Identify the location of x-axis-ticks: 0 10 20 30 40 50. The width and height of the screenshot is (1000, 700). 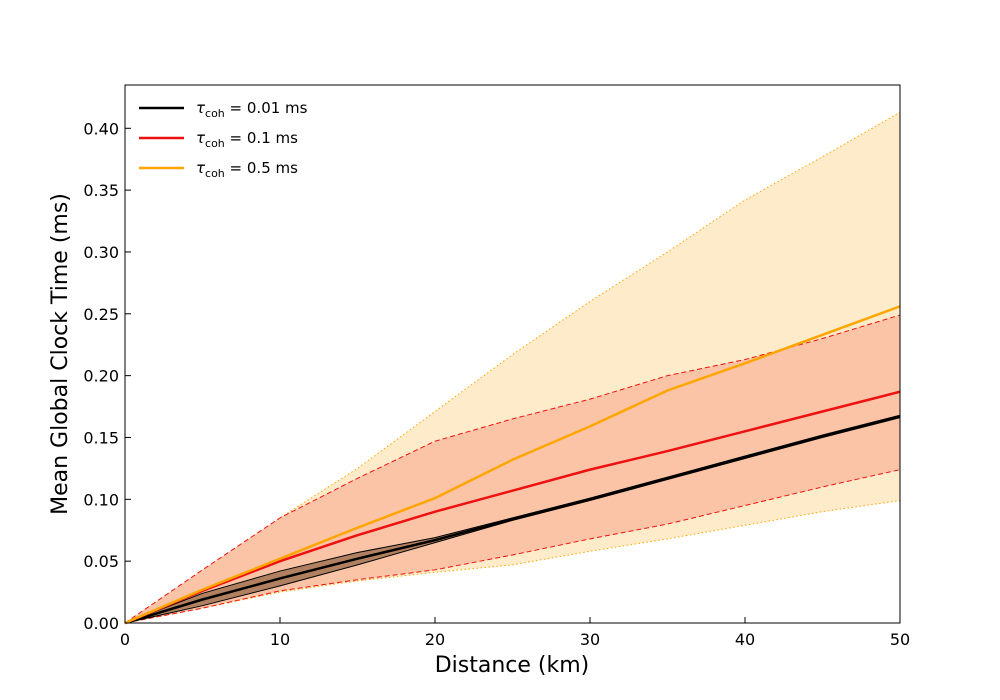
(515, 633).